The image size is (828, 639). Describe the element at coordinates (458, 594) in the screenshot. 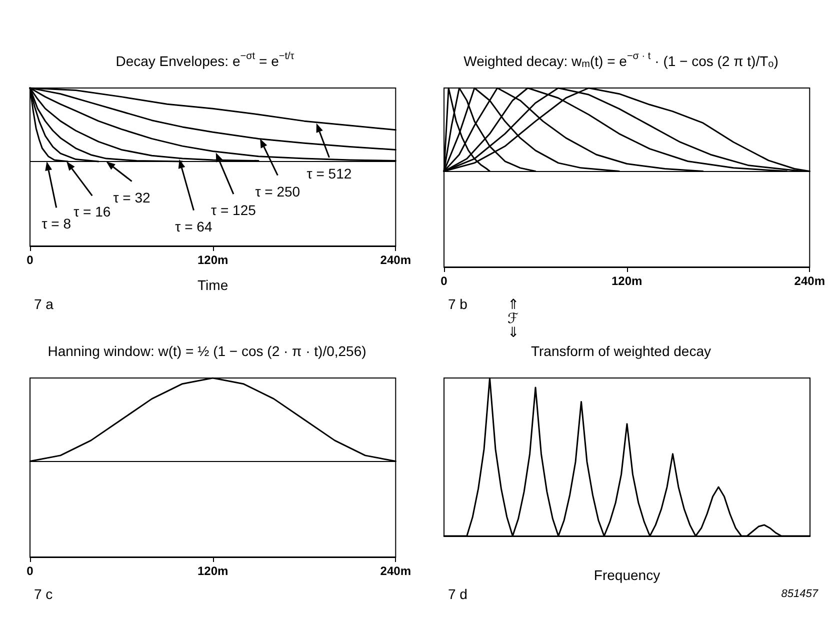

I see `text: 7 d` at that location.